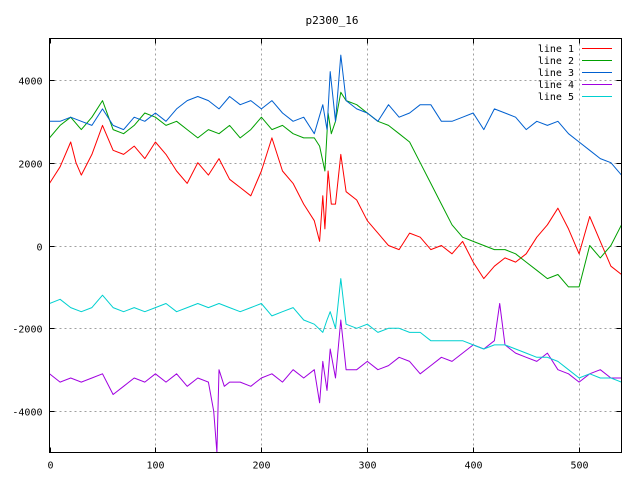 This screenshot has height=480, width=640. Describe the element at coordinates (39, 248) in the screenshot. I see `y-tick-label: 0` at that location.